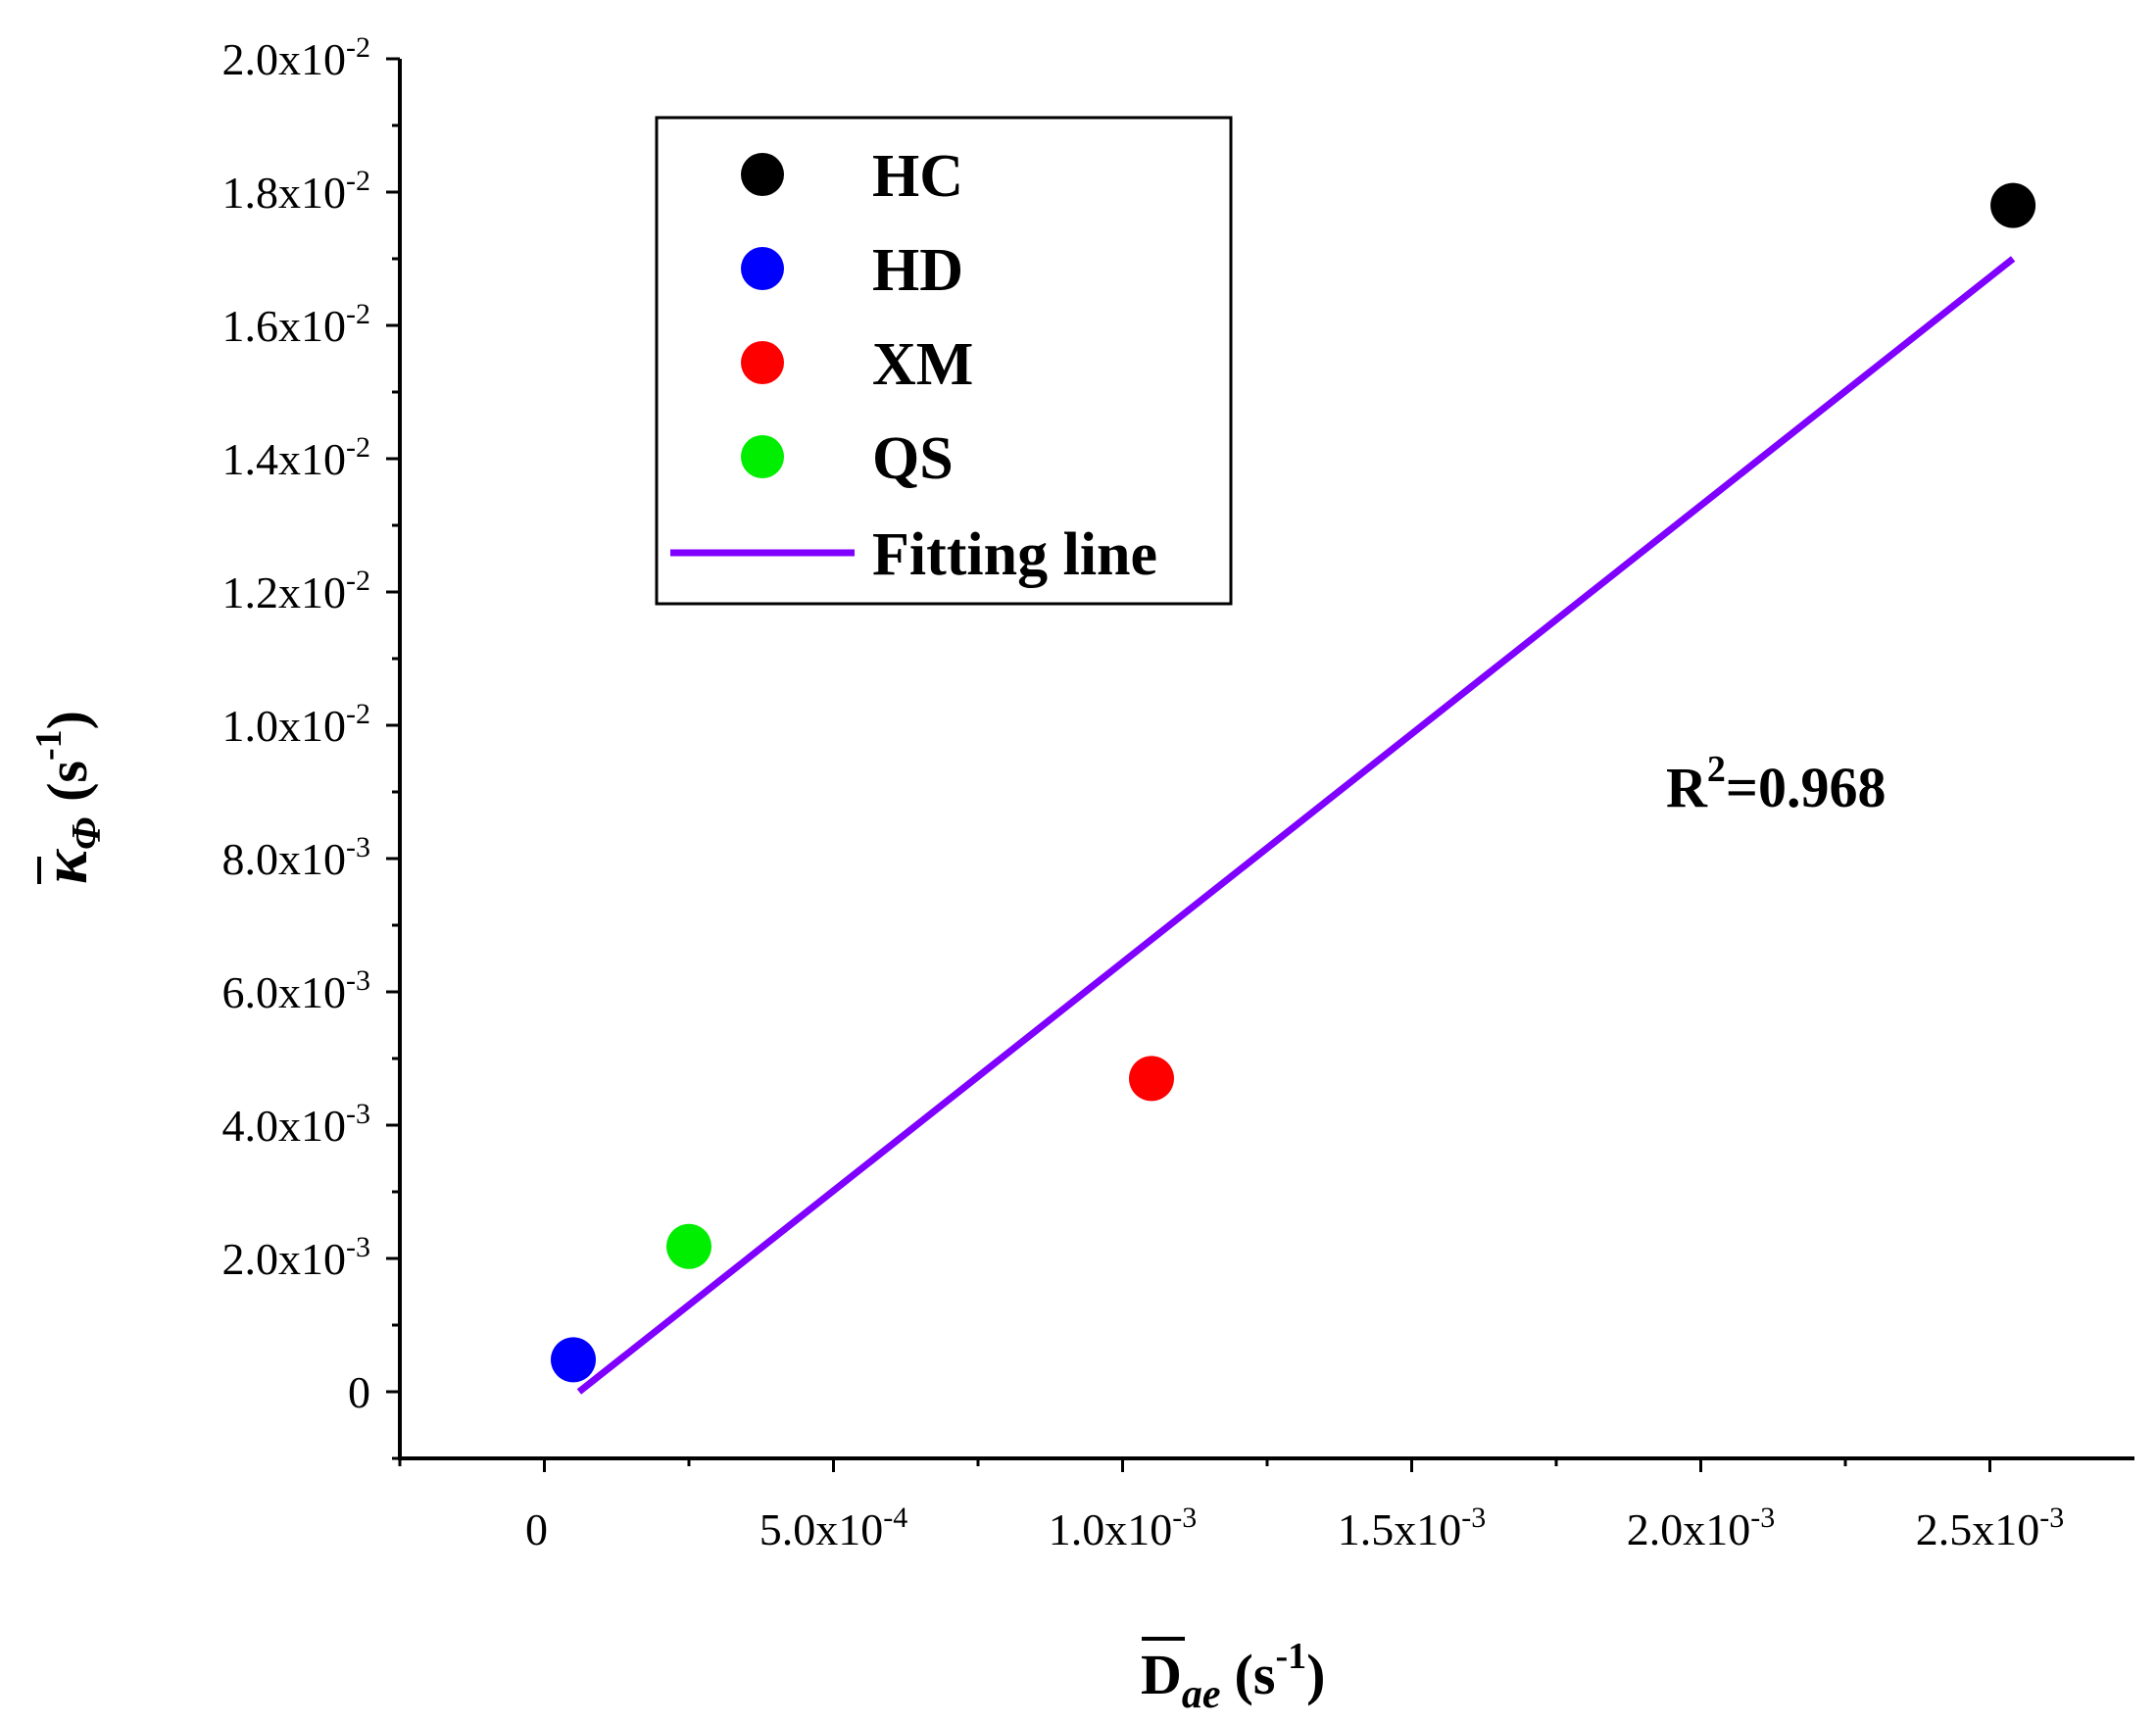  What do you see at coordinates (762, 456) in the screenshot?
I see `legend-marker-qs` at bounding box center [762, 456].